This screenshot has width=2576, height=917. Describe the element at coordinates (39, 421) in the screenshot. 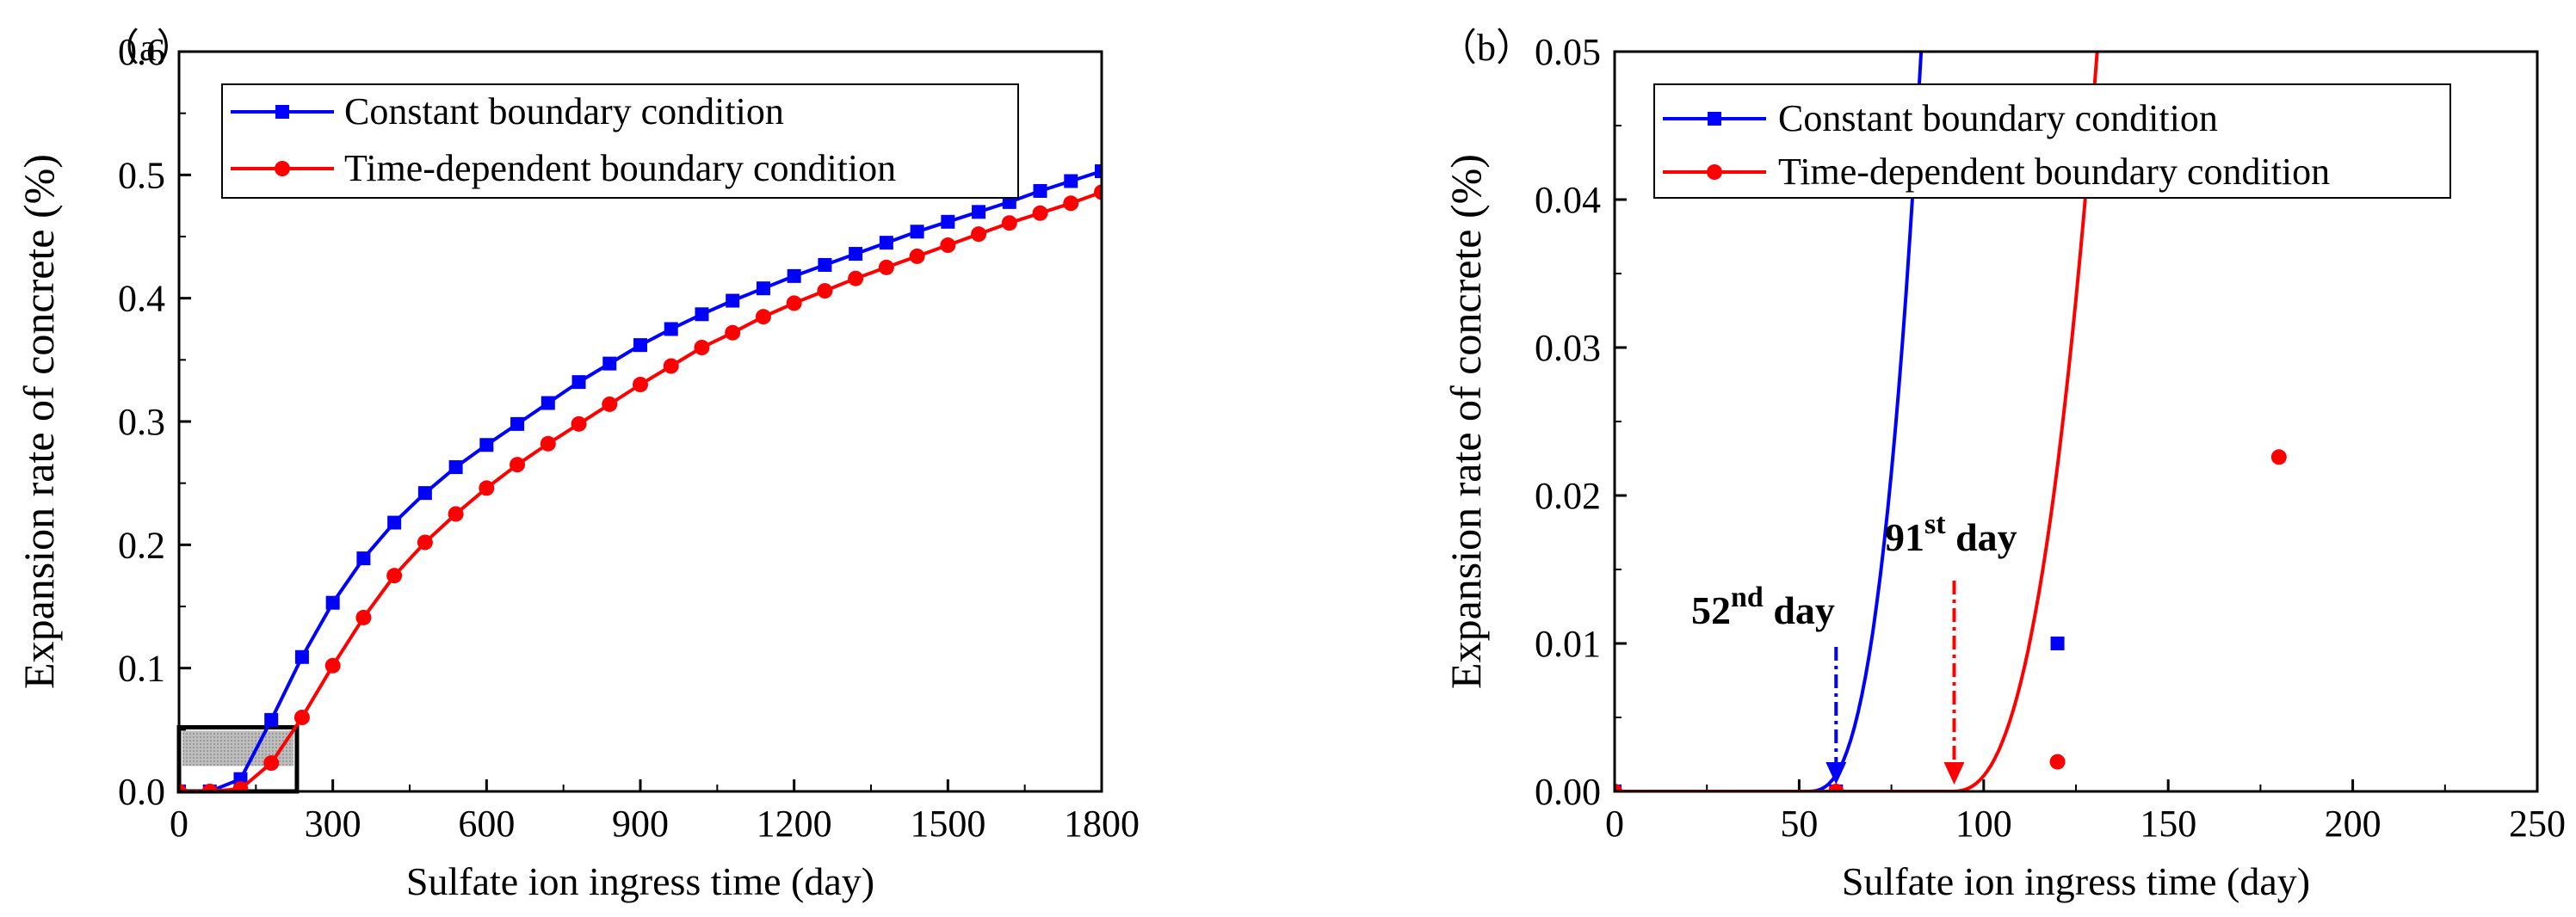

I see `panel-a-y-axis-label: Expansion rate of concrete (%)` at that location.